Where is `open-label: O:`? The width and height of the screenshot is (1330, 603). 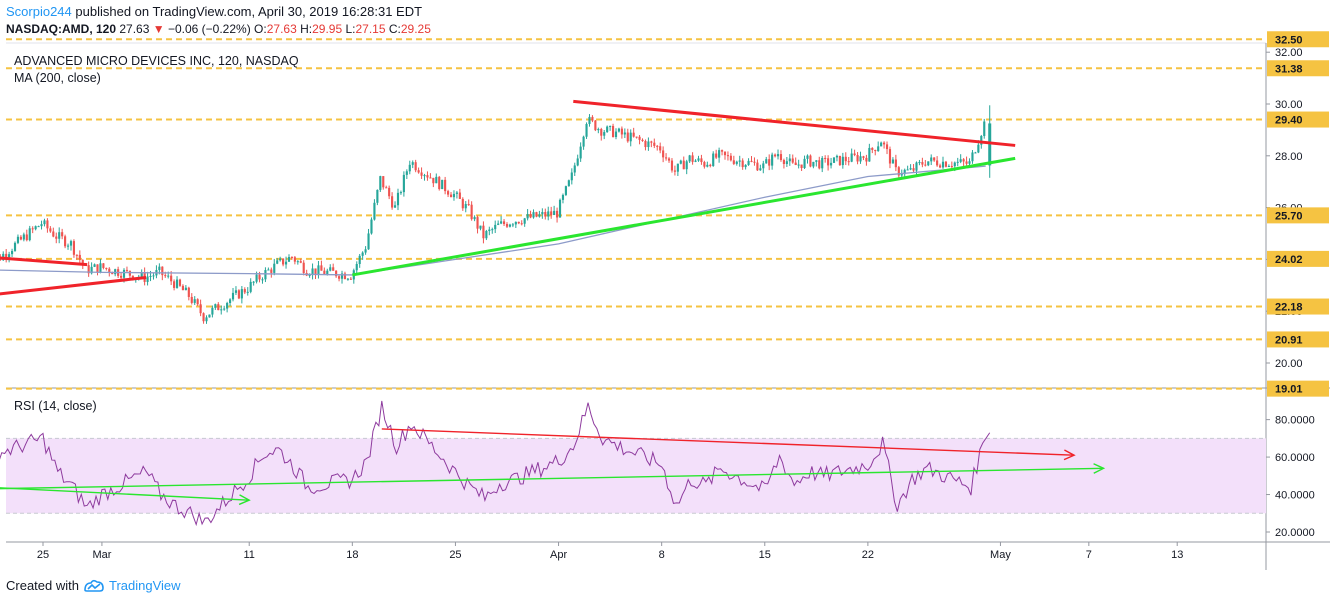
open-label: O: is located at coordinates (260, 29).